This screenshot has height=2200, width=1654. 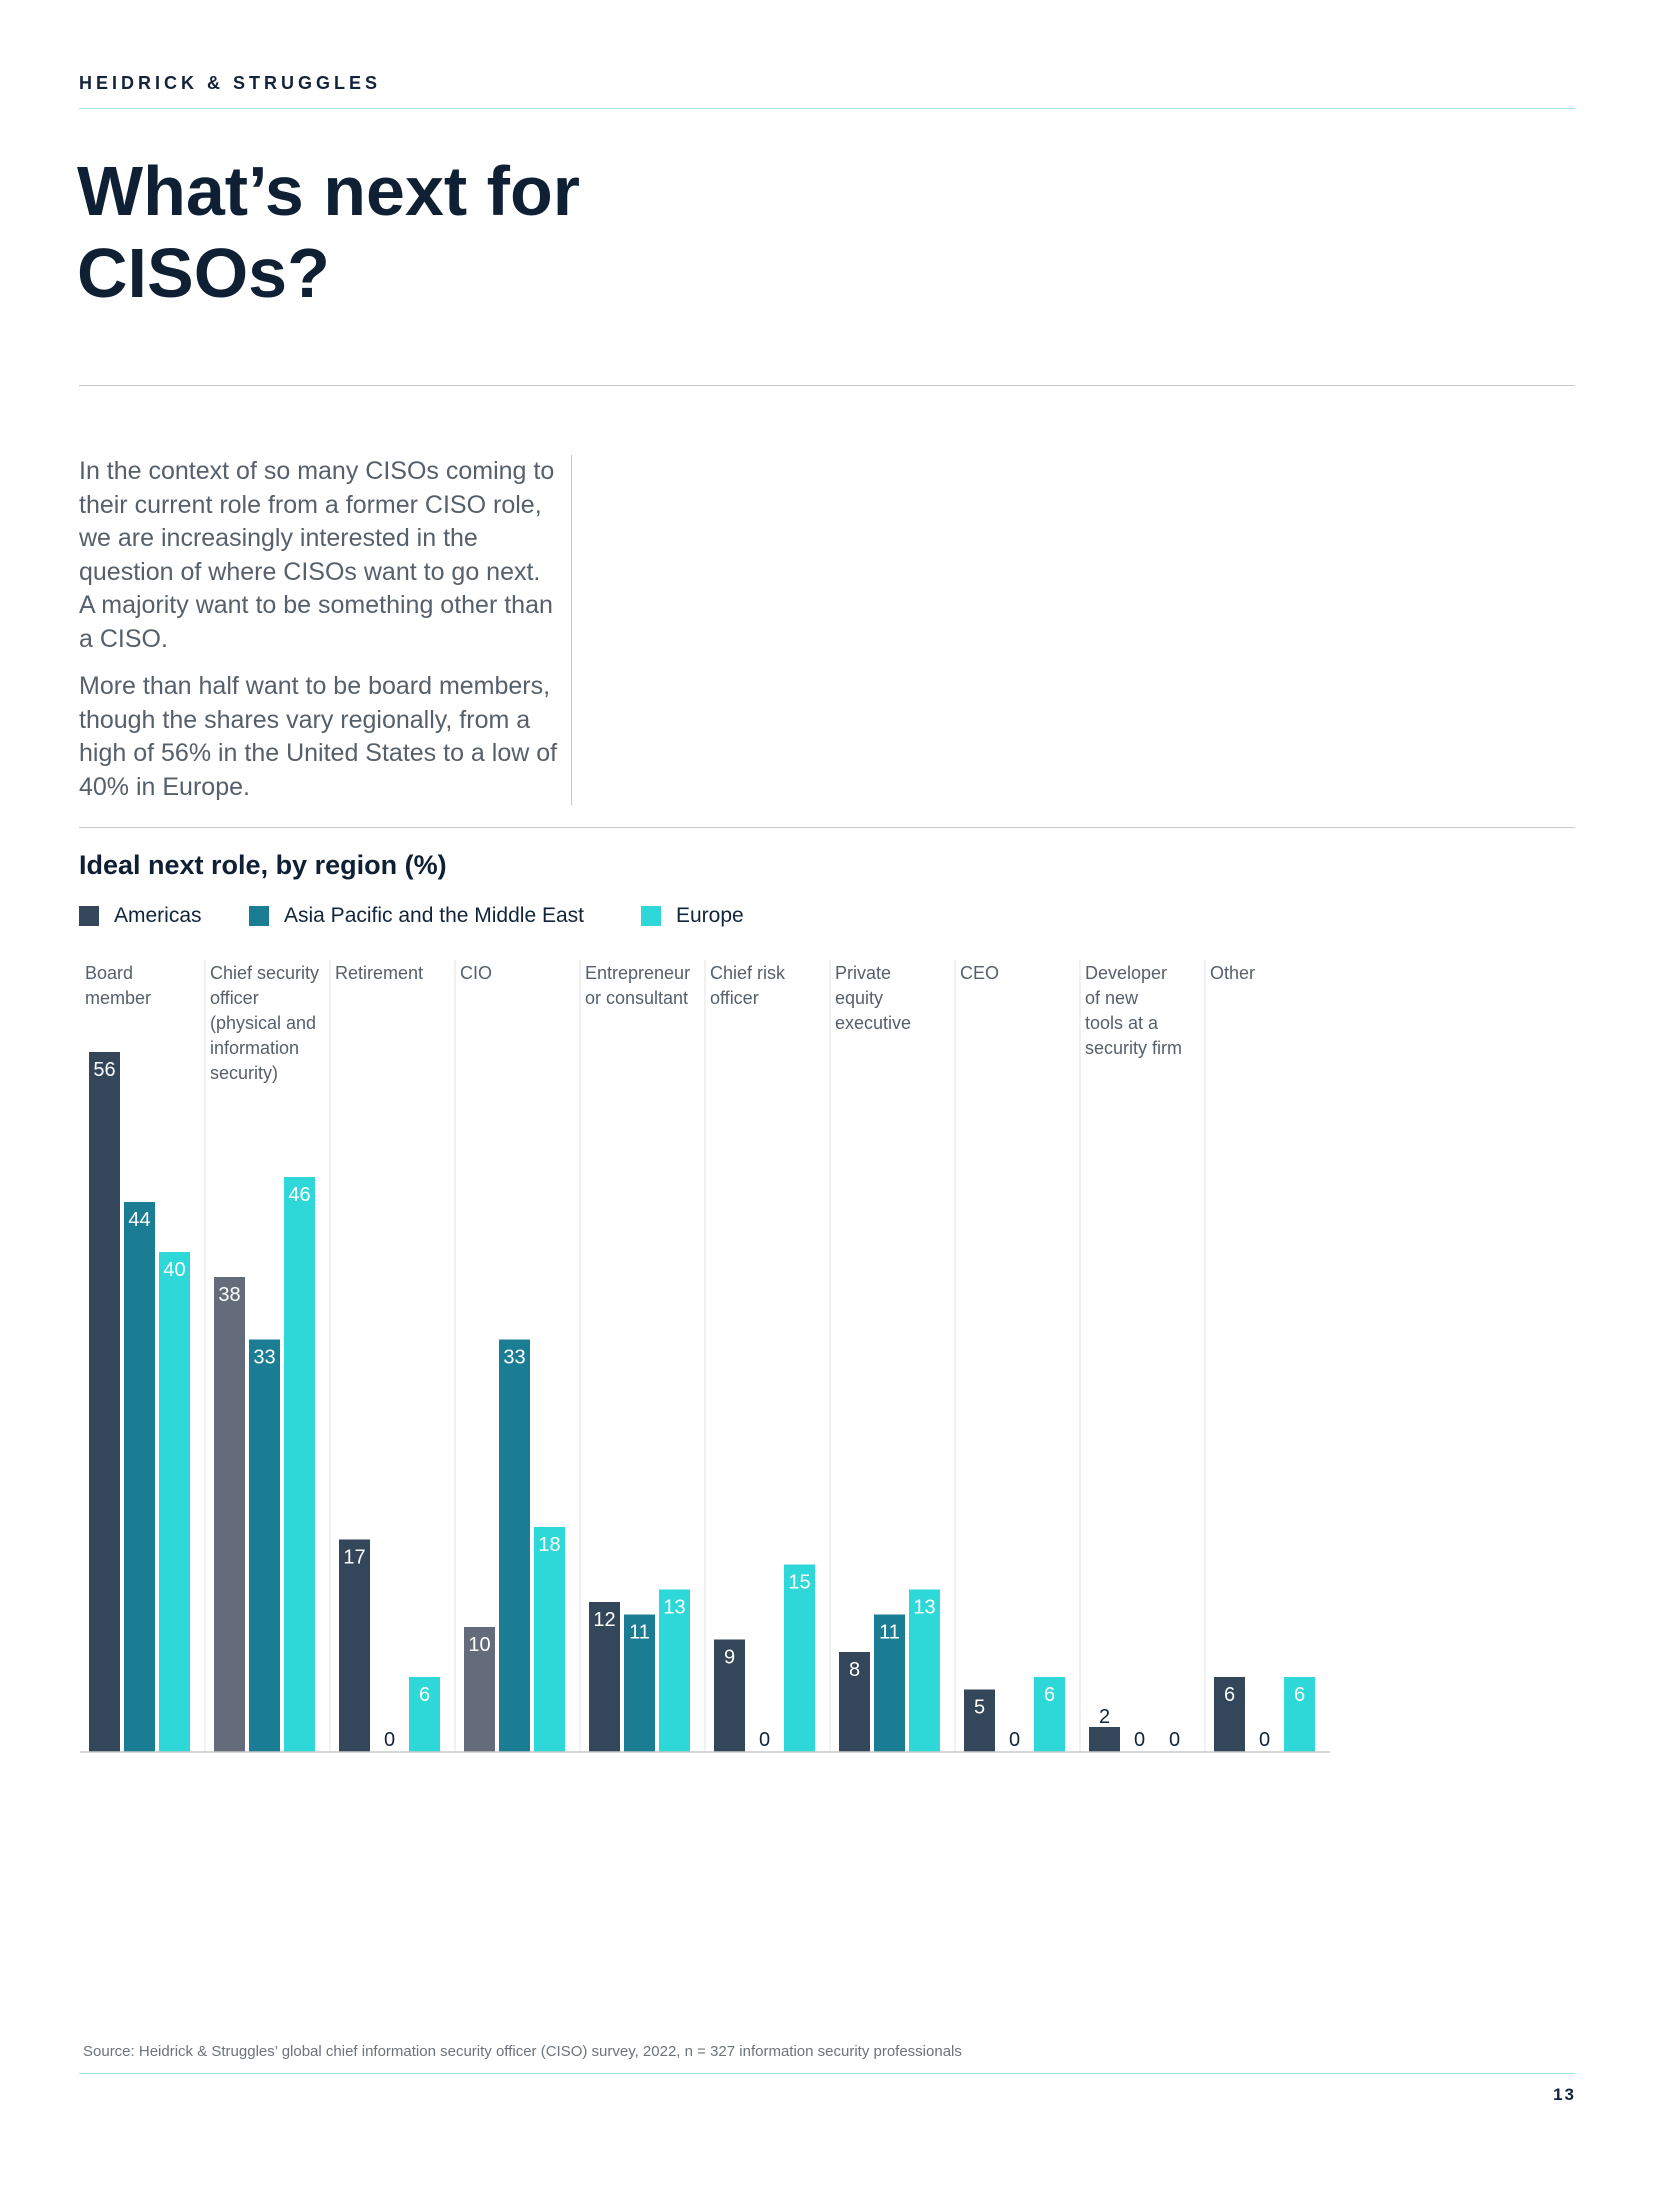 What do you see at coordinates (263, 1023) in the screenshot?
I see `category-label: (physical and` at bounding box center [263, 1023].